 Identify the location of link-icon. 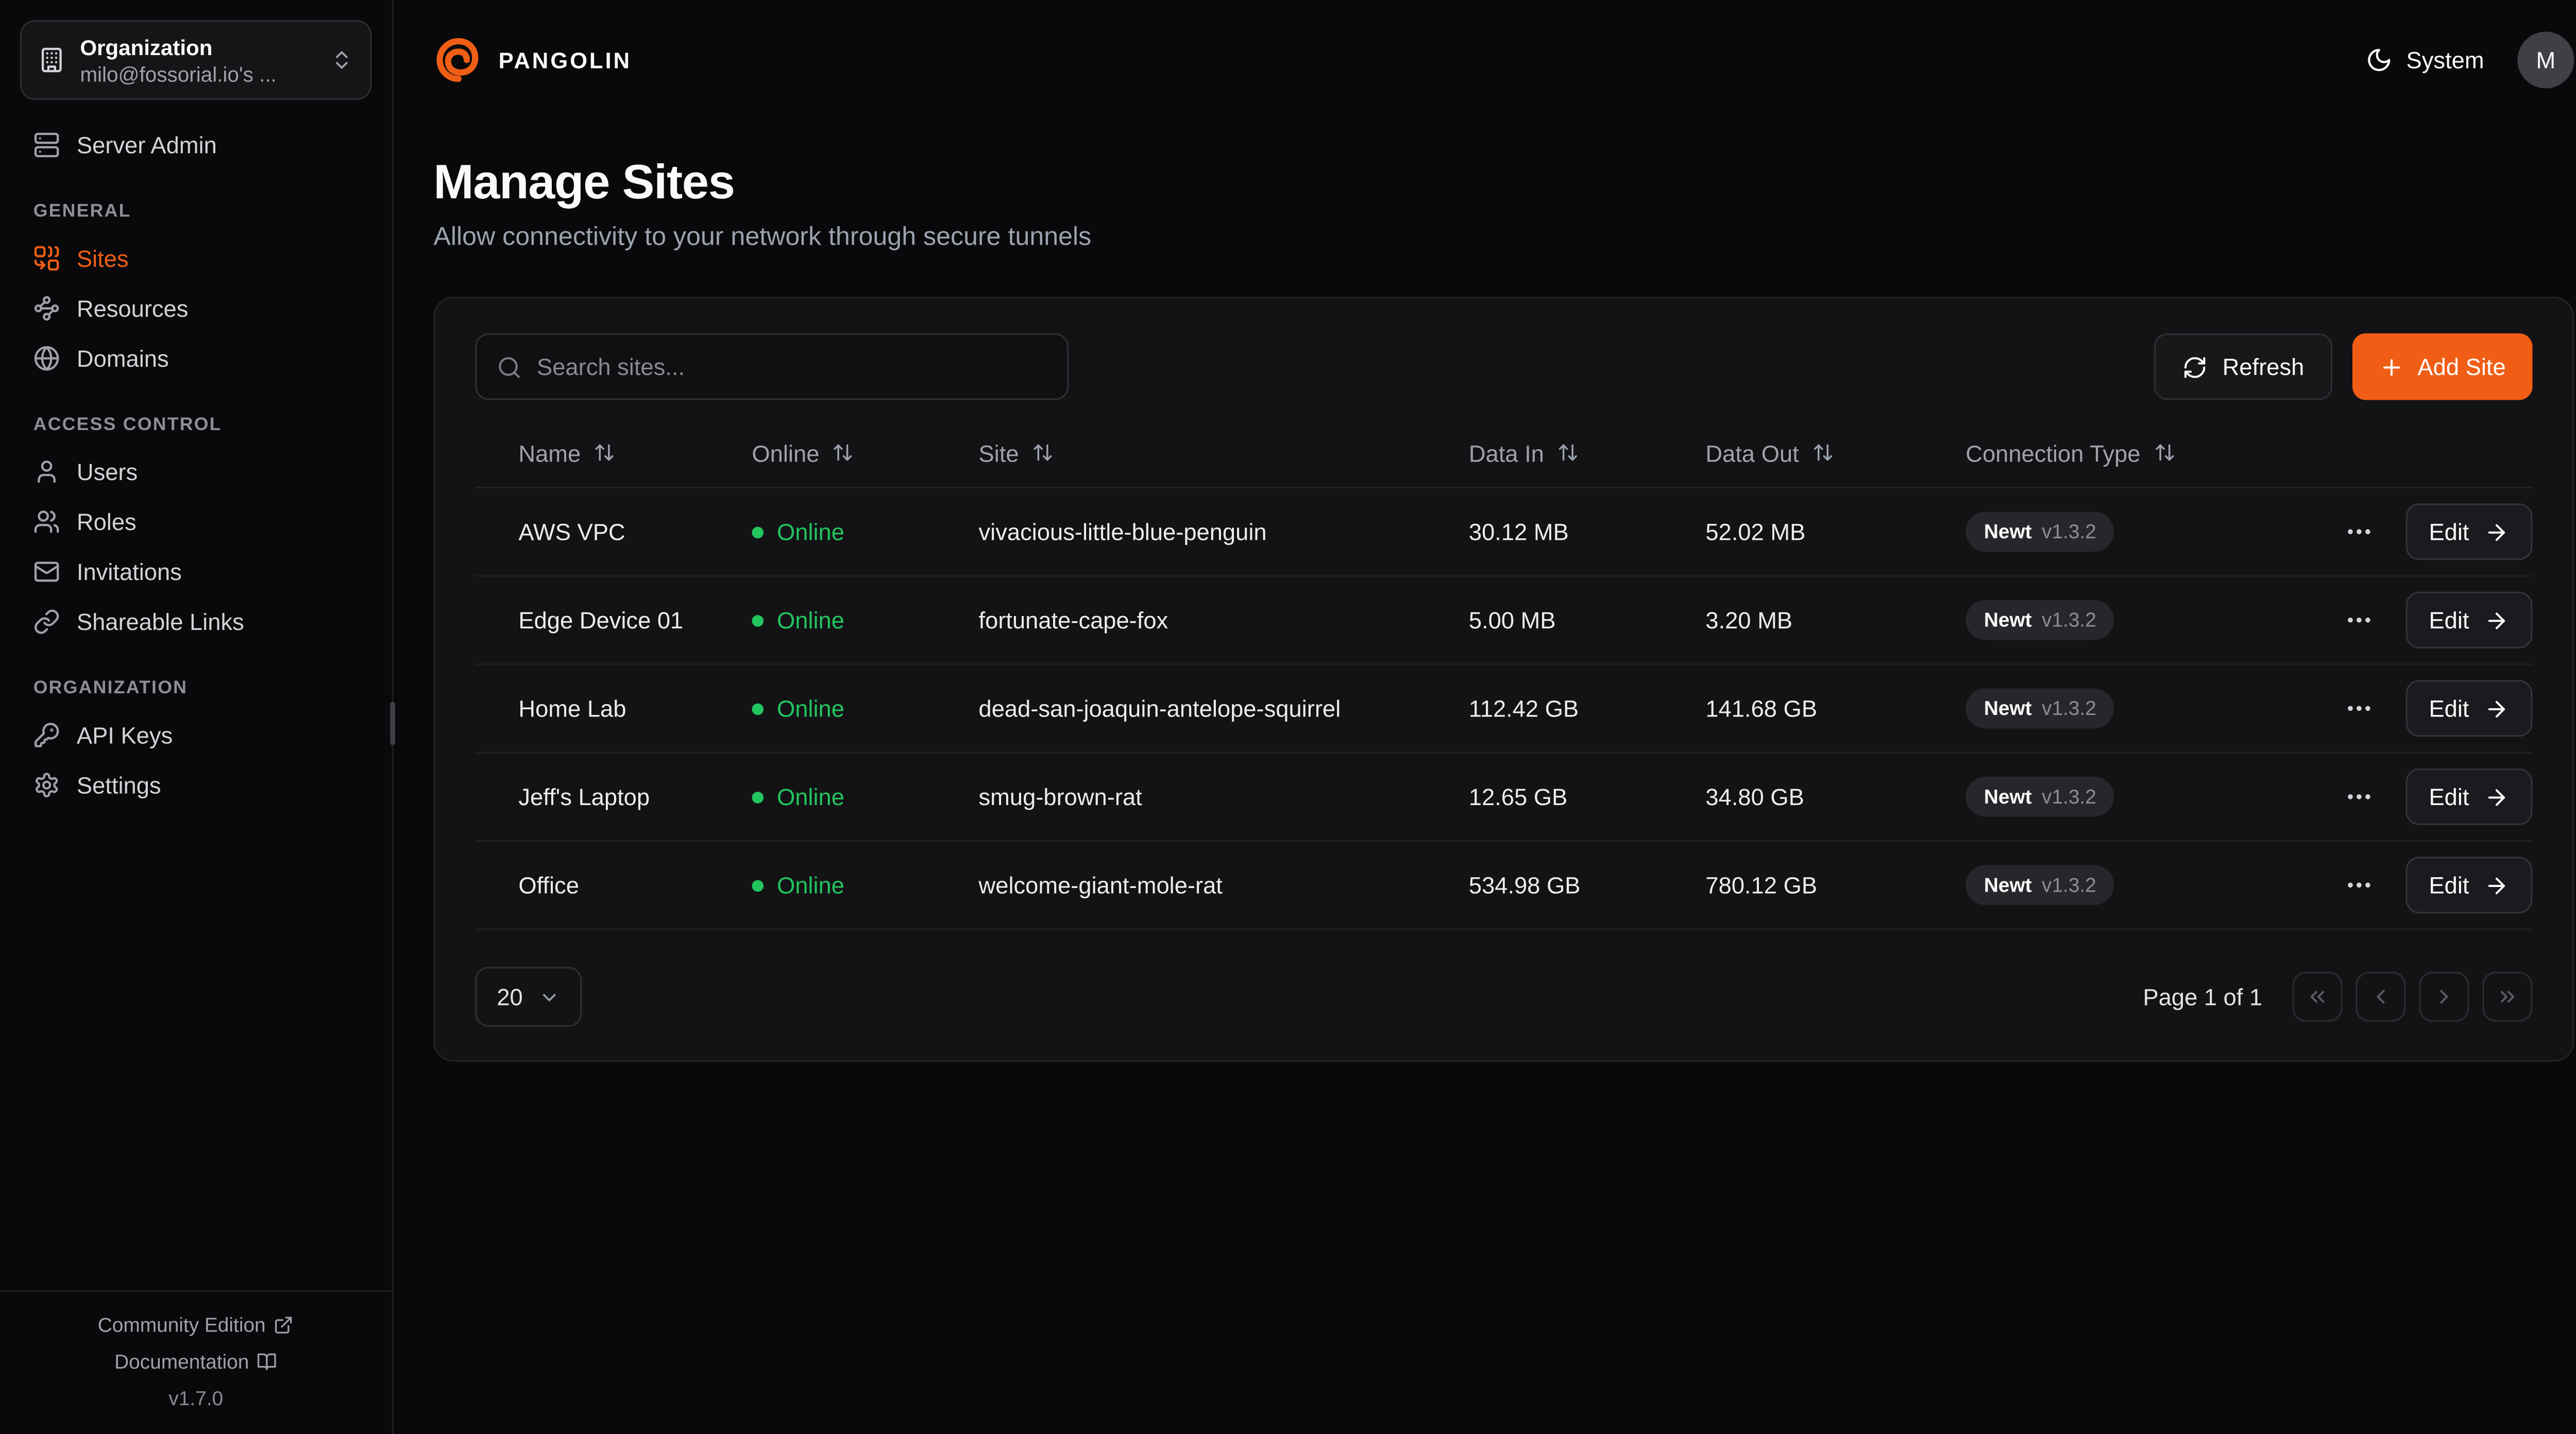
(47, 621).